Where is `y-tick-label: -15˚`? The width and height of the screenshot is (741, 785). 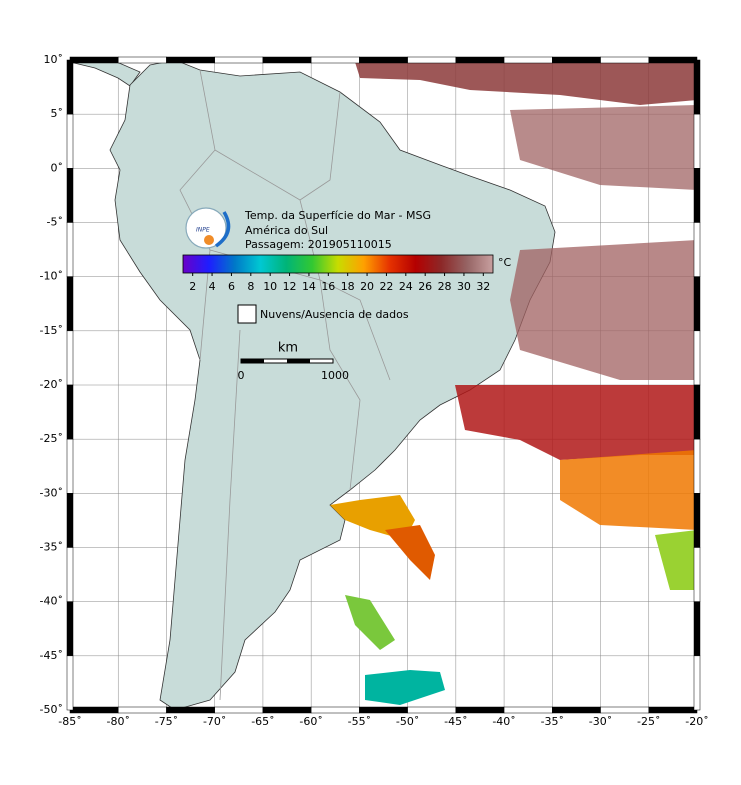
y-tick-label: -15˚ is located at coordinates (51, 330).